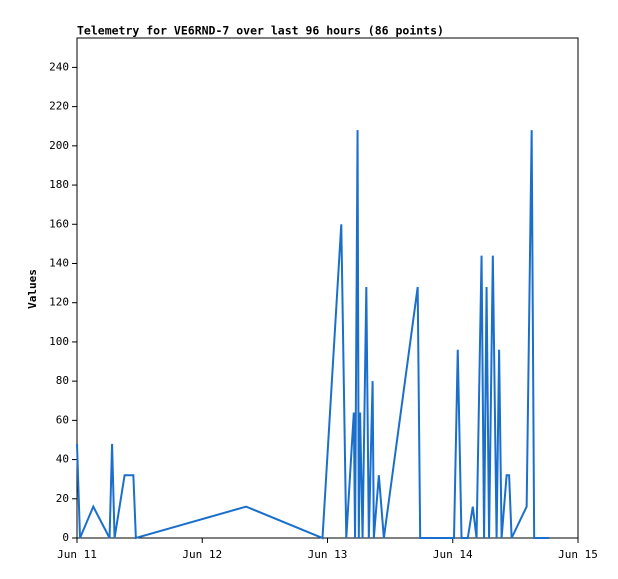  What do you see at coordinates (59, 223) in the screenshot?
I see `y-tick-label: 160` at bounding box center [59, 223].